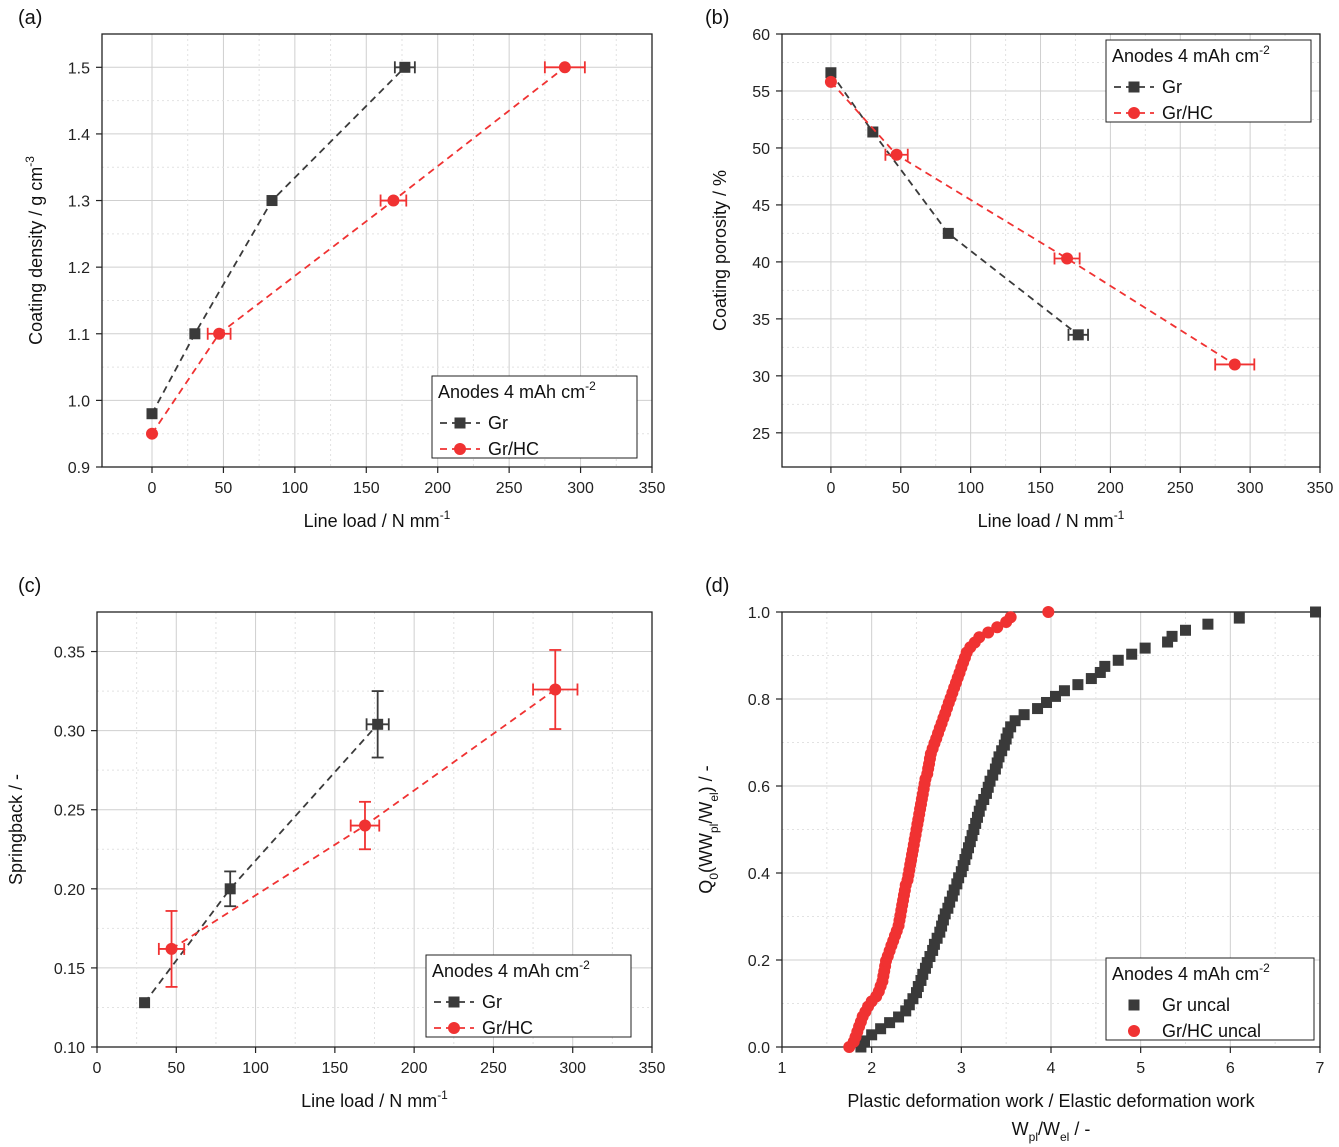  I want to click on y-tick-label: 0.8, so click(759, 700).